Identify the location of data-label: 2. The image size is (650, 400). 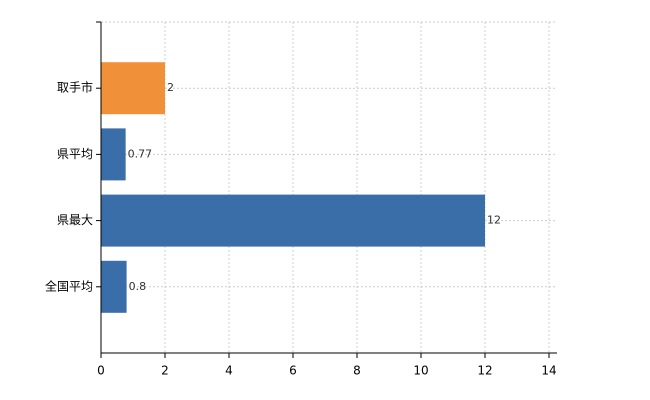
(170, 87).